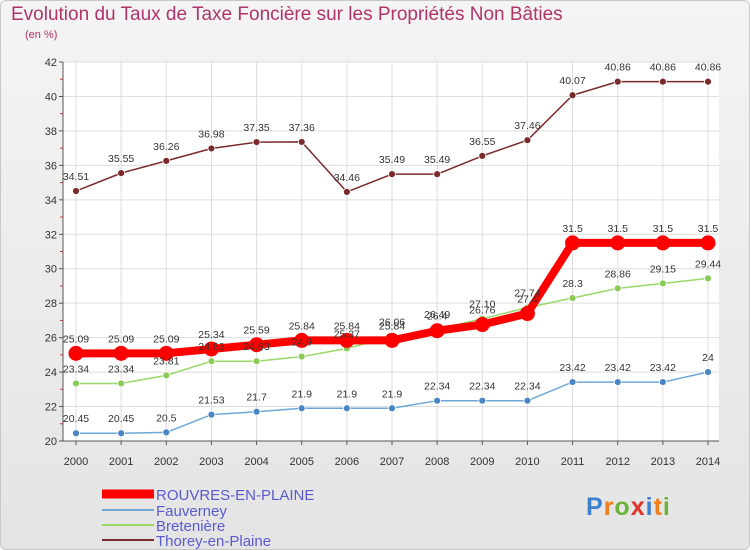 The height and width of the screenshot is (550, 750). I want to click on x-tick-label: 2013, so click(663, 462).